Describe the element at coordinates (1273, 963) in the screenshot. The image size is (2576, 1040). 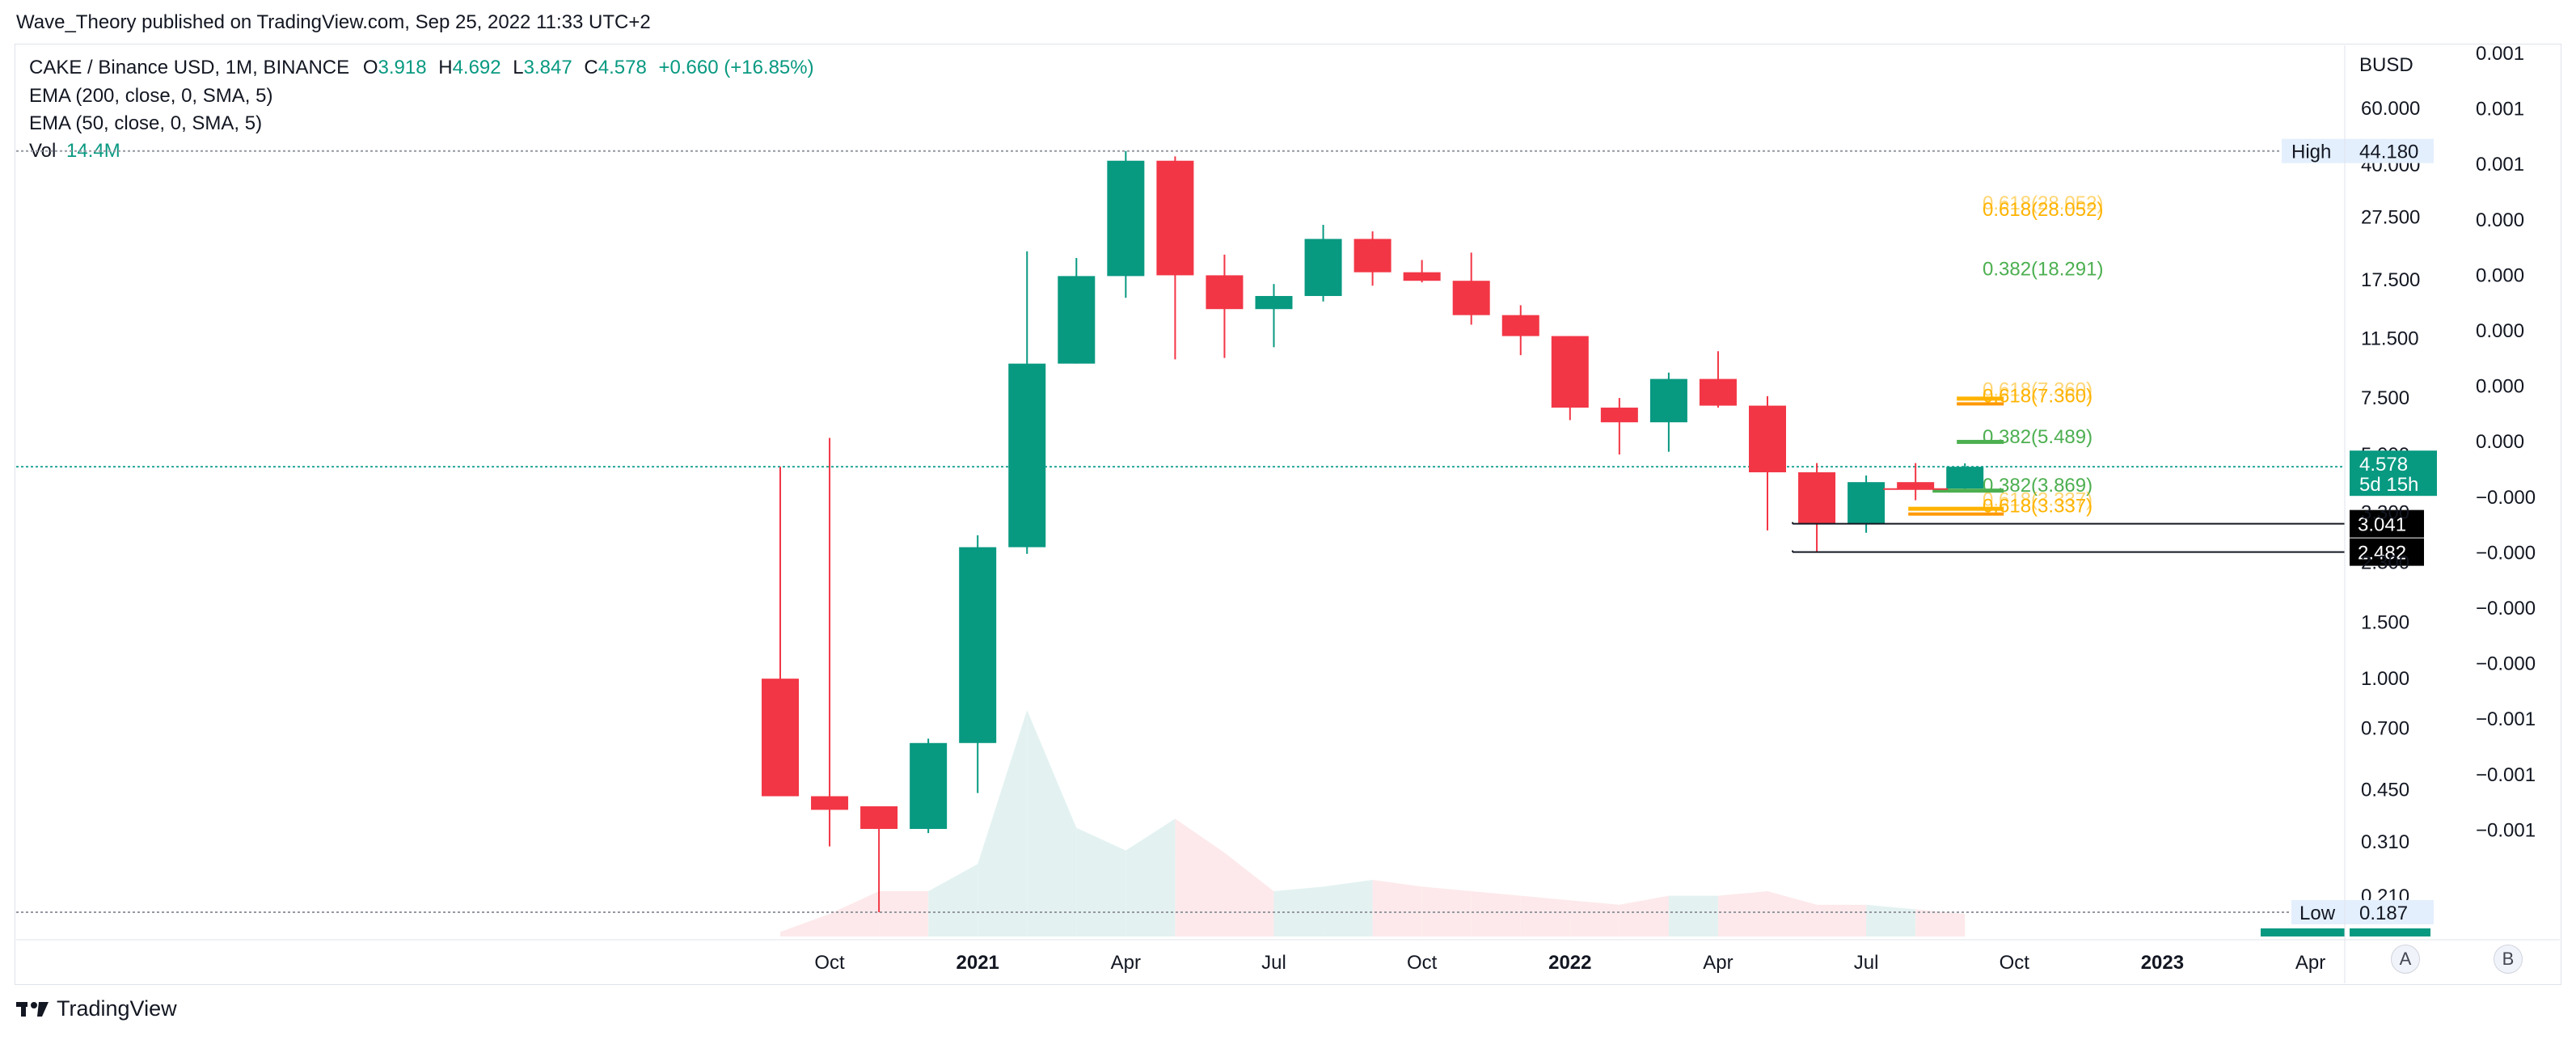
I see `x-axis-tick-label: Jul` at that location.